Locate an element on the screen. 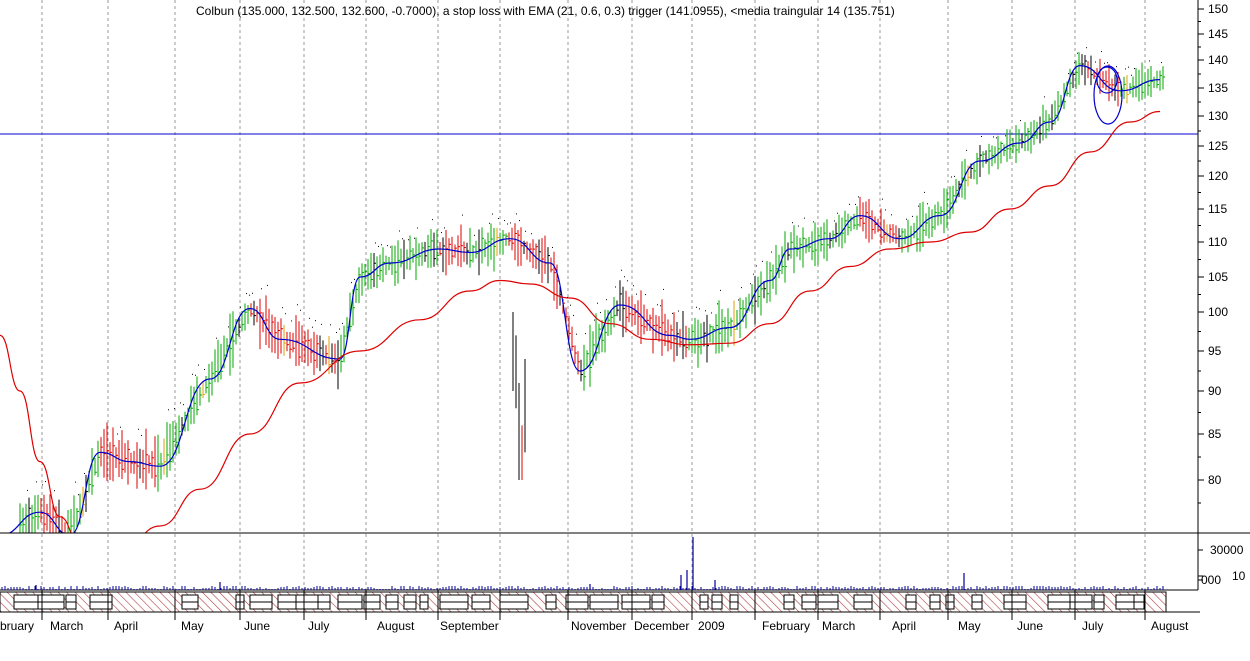  y-tick-label-135: 135 is located at coordinates (1218, 88).